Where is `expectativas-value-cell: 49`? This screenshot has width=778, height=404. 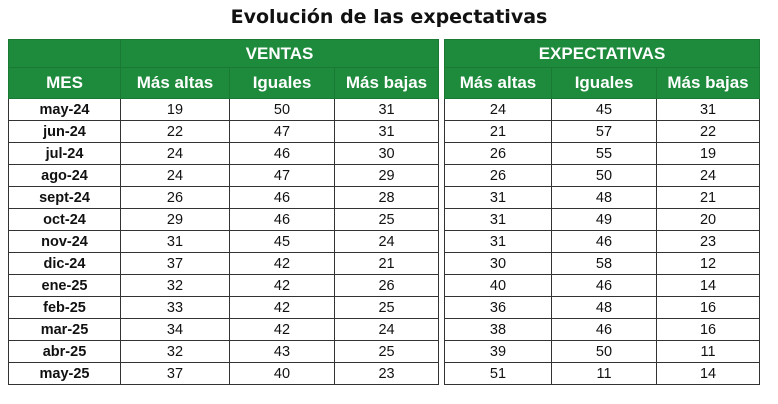 expectativas-value-cell: 49 is located at coordinates (604, 219).